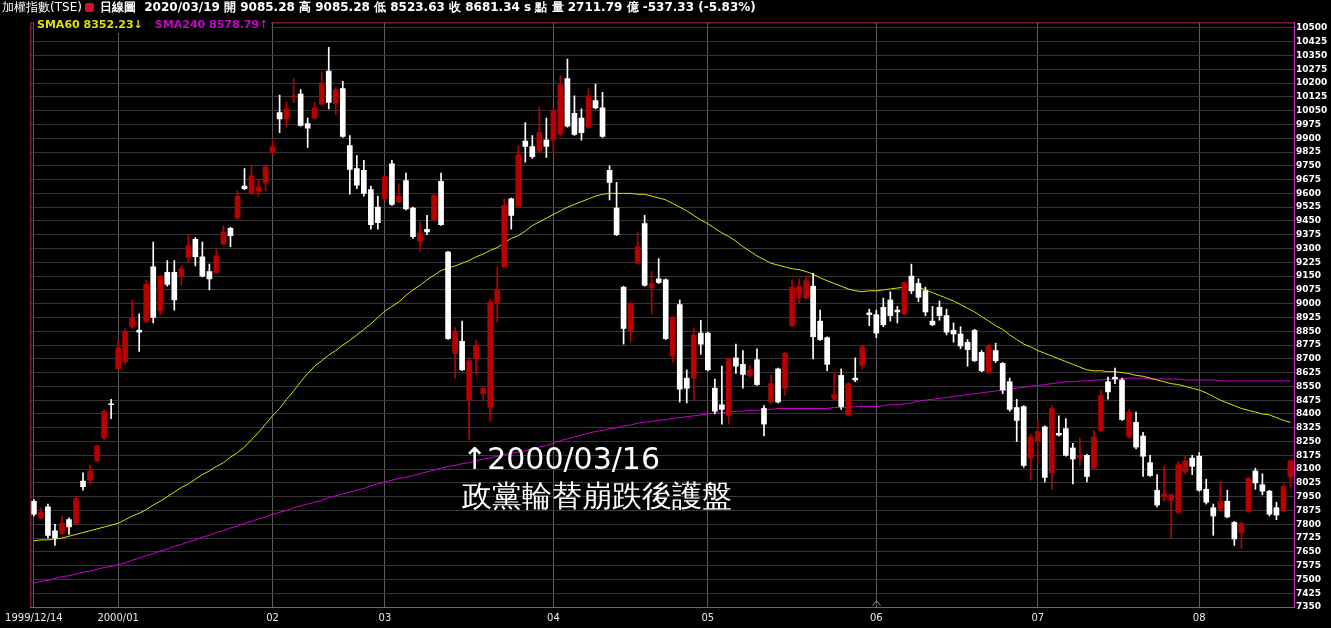 Image resolution: width=1331 pixels, height=628 pixels. I want to click on text: SMA240 8578.79↑, so click(211, 24).